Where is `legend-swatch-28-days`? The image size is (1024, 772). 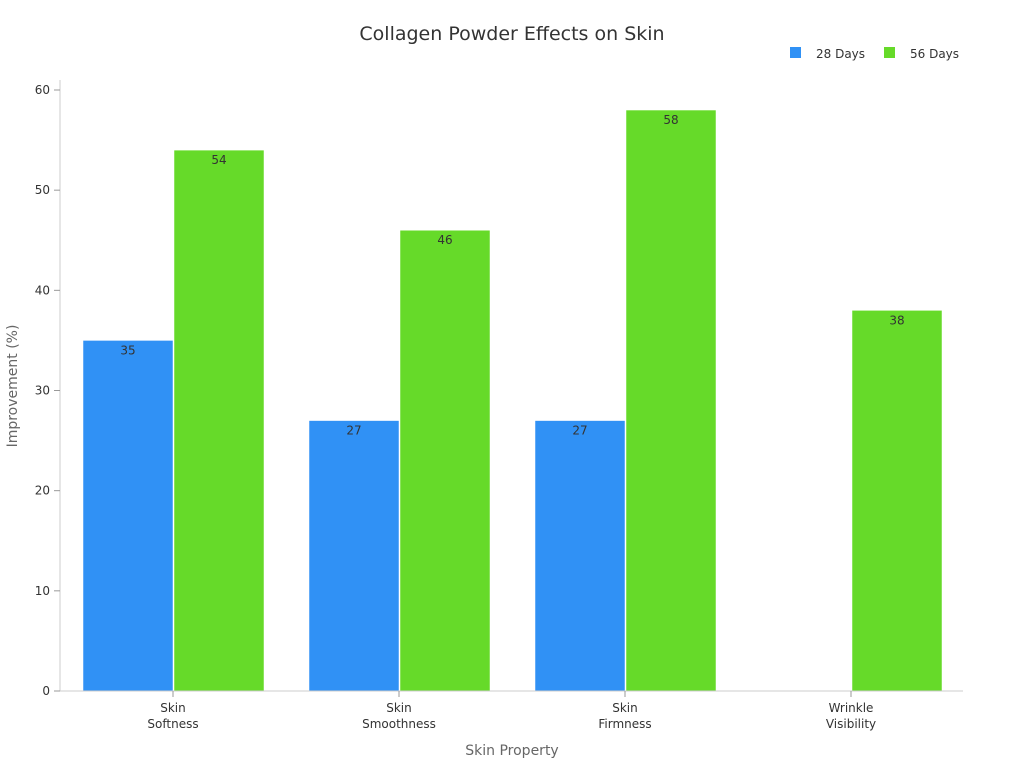
legend-swatch-28-days is located at coordinates (795, 52).